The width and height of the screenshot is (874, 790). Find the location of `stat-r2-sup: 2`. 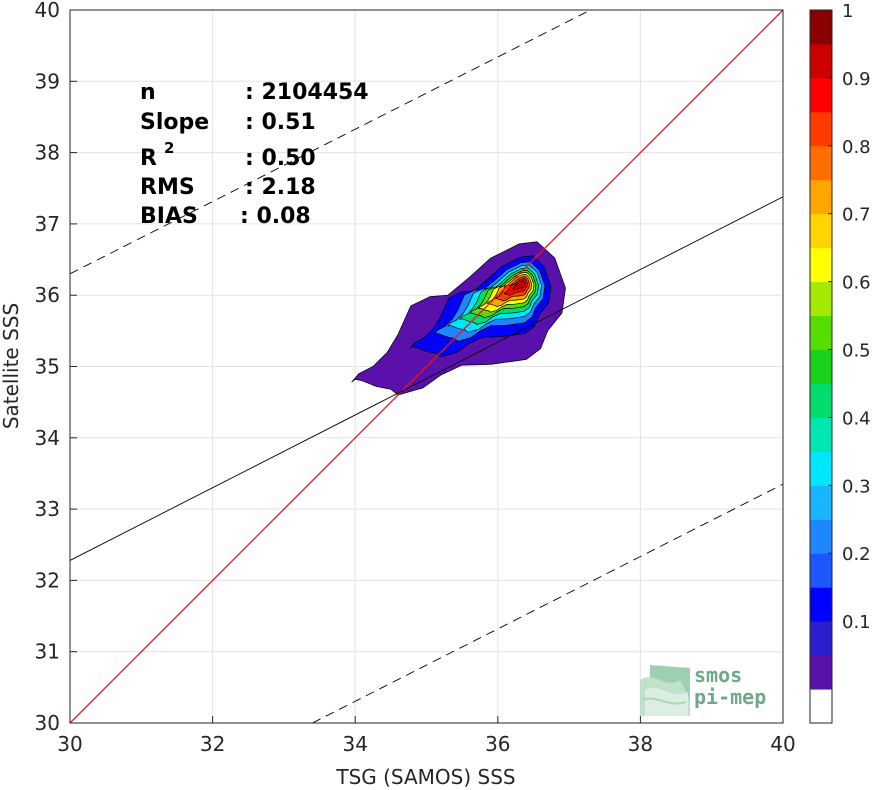

stat-r2-sup: 2 is located at coordinates (169, 148).